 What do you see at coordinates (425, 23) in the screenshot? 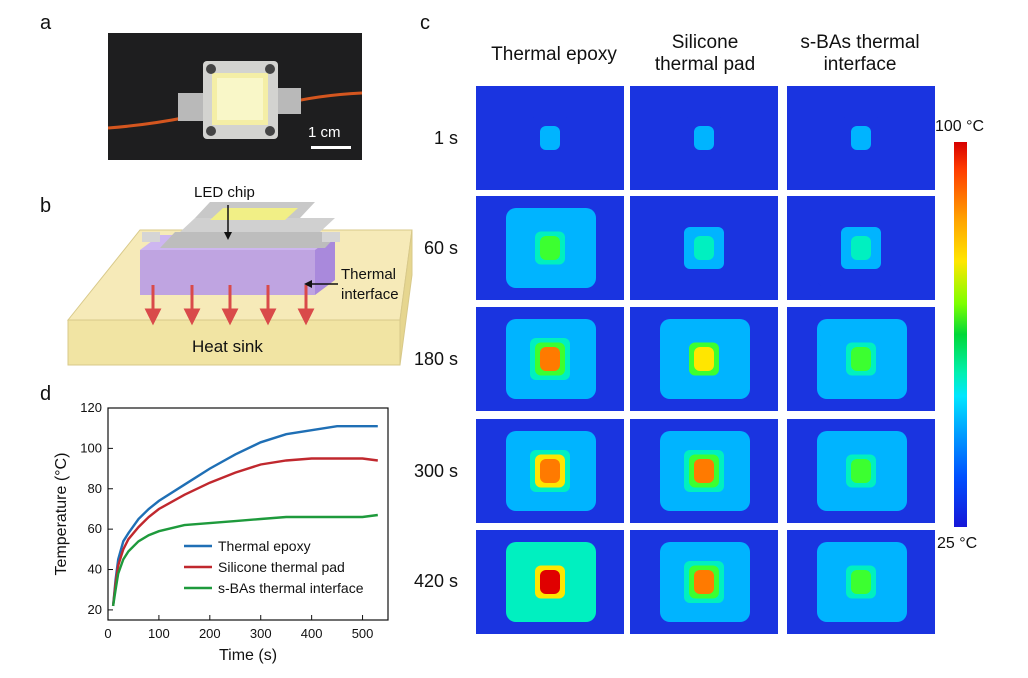
I see `panel-c-letter: c` at bounding box center [425, 23].